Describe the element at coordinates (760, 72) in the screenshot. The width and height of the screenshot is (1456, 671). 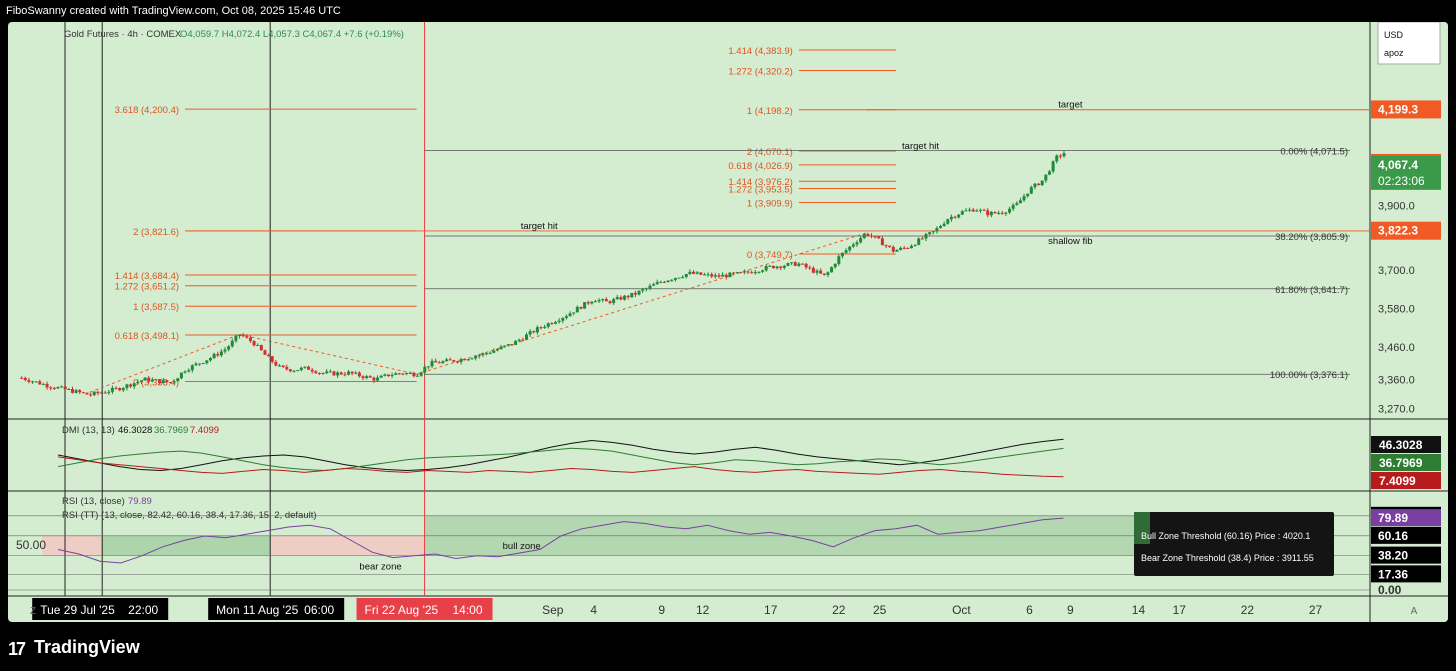
I see `fib-level-label: 1.272 (4,320.2)` at that location.